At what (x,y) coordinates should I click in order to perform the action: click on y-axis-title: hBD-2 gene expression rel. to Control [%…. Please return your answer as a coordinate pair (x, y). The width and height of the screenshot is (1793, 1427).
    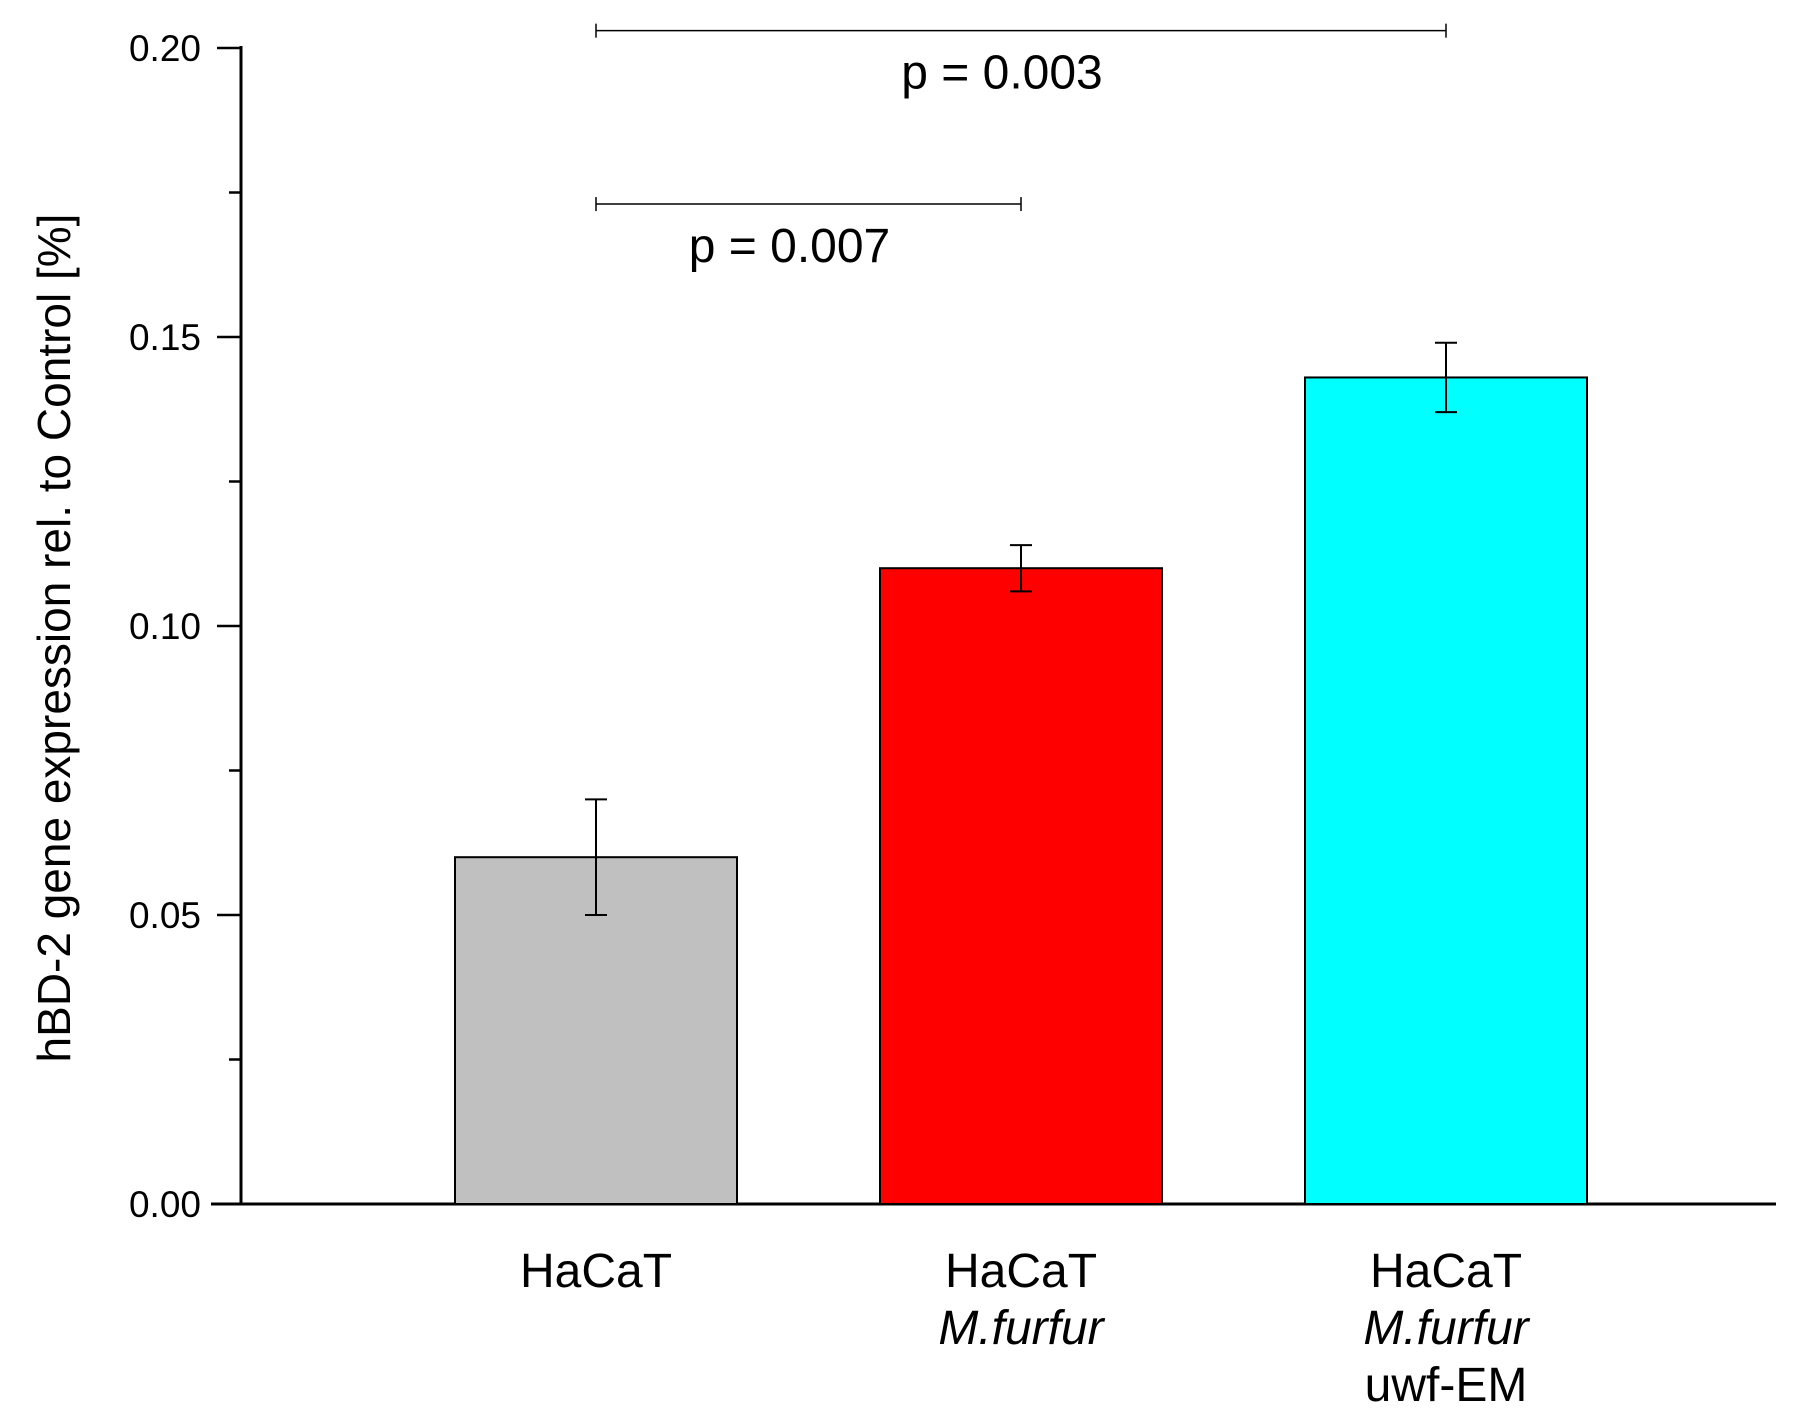
    Looking at the image, I should click on (54, 638).